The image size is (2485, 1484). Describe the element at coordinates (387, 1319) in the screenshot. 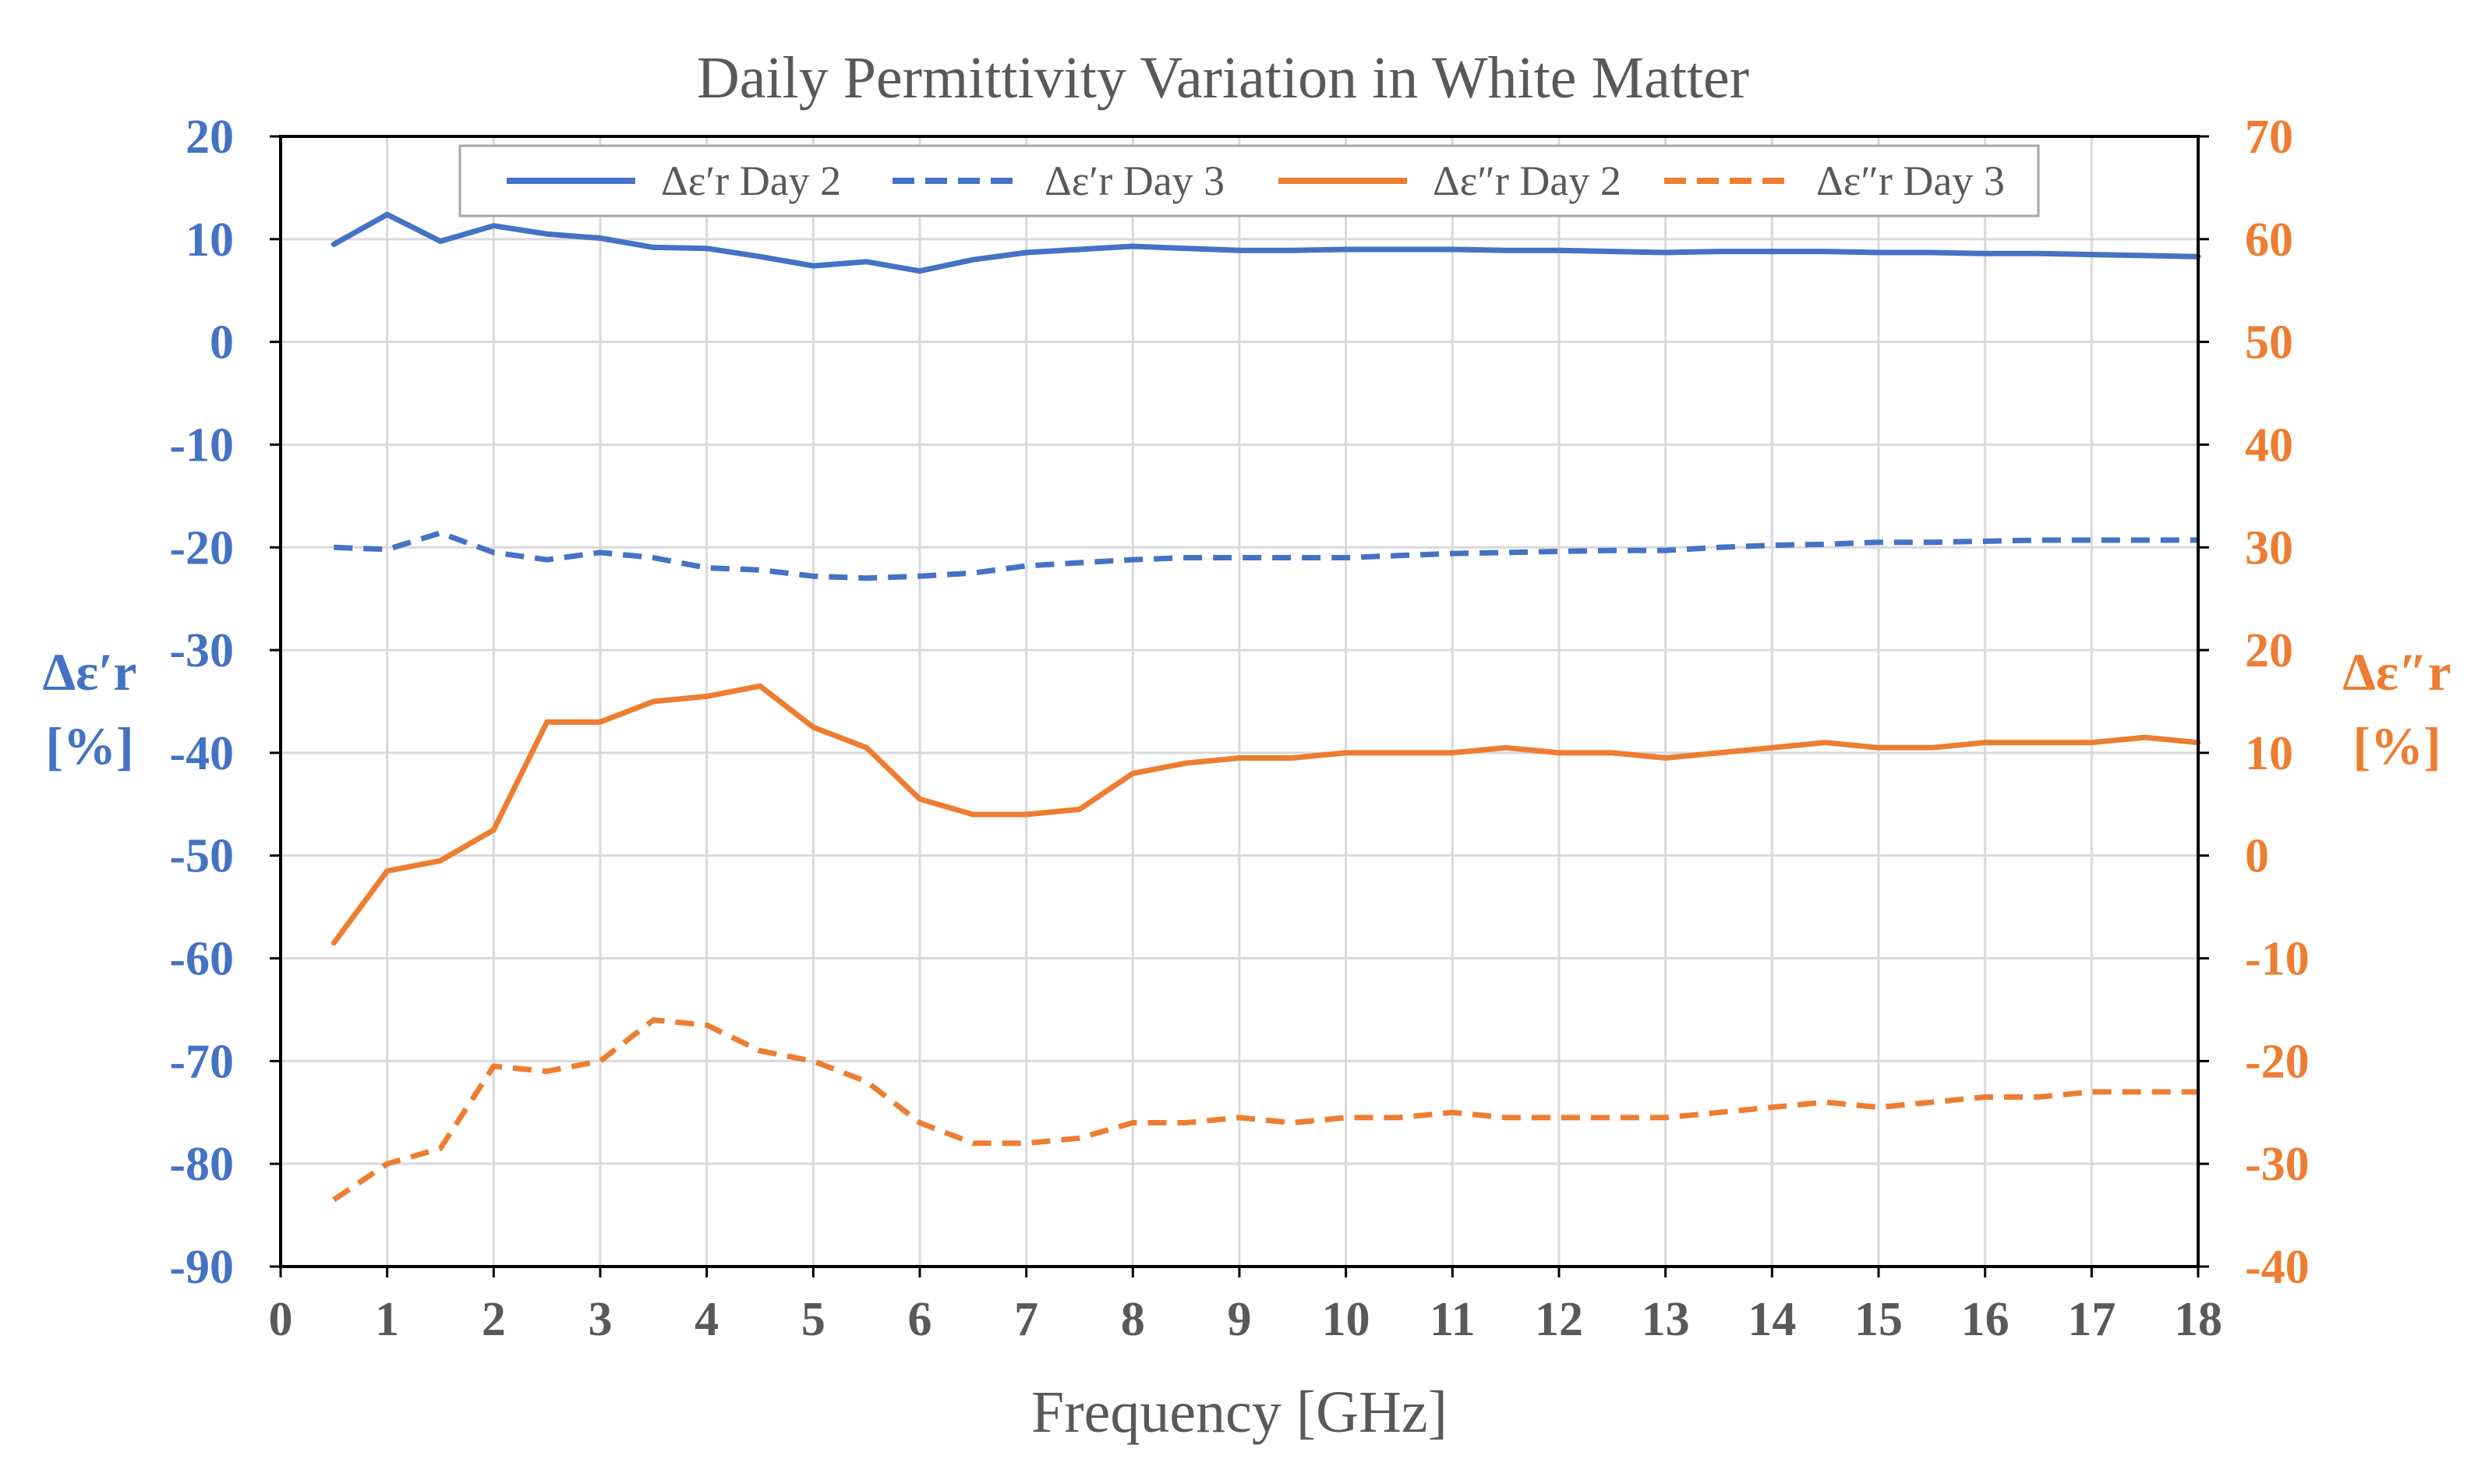

I see `x-tick-label: 1` at that location.